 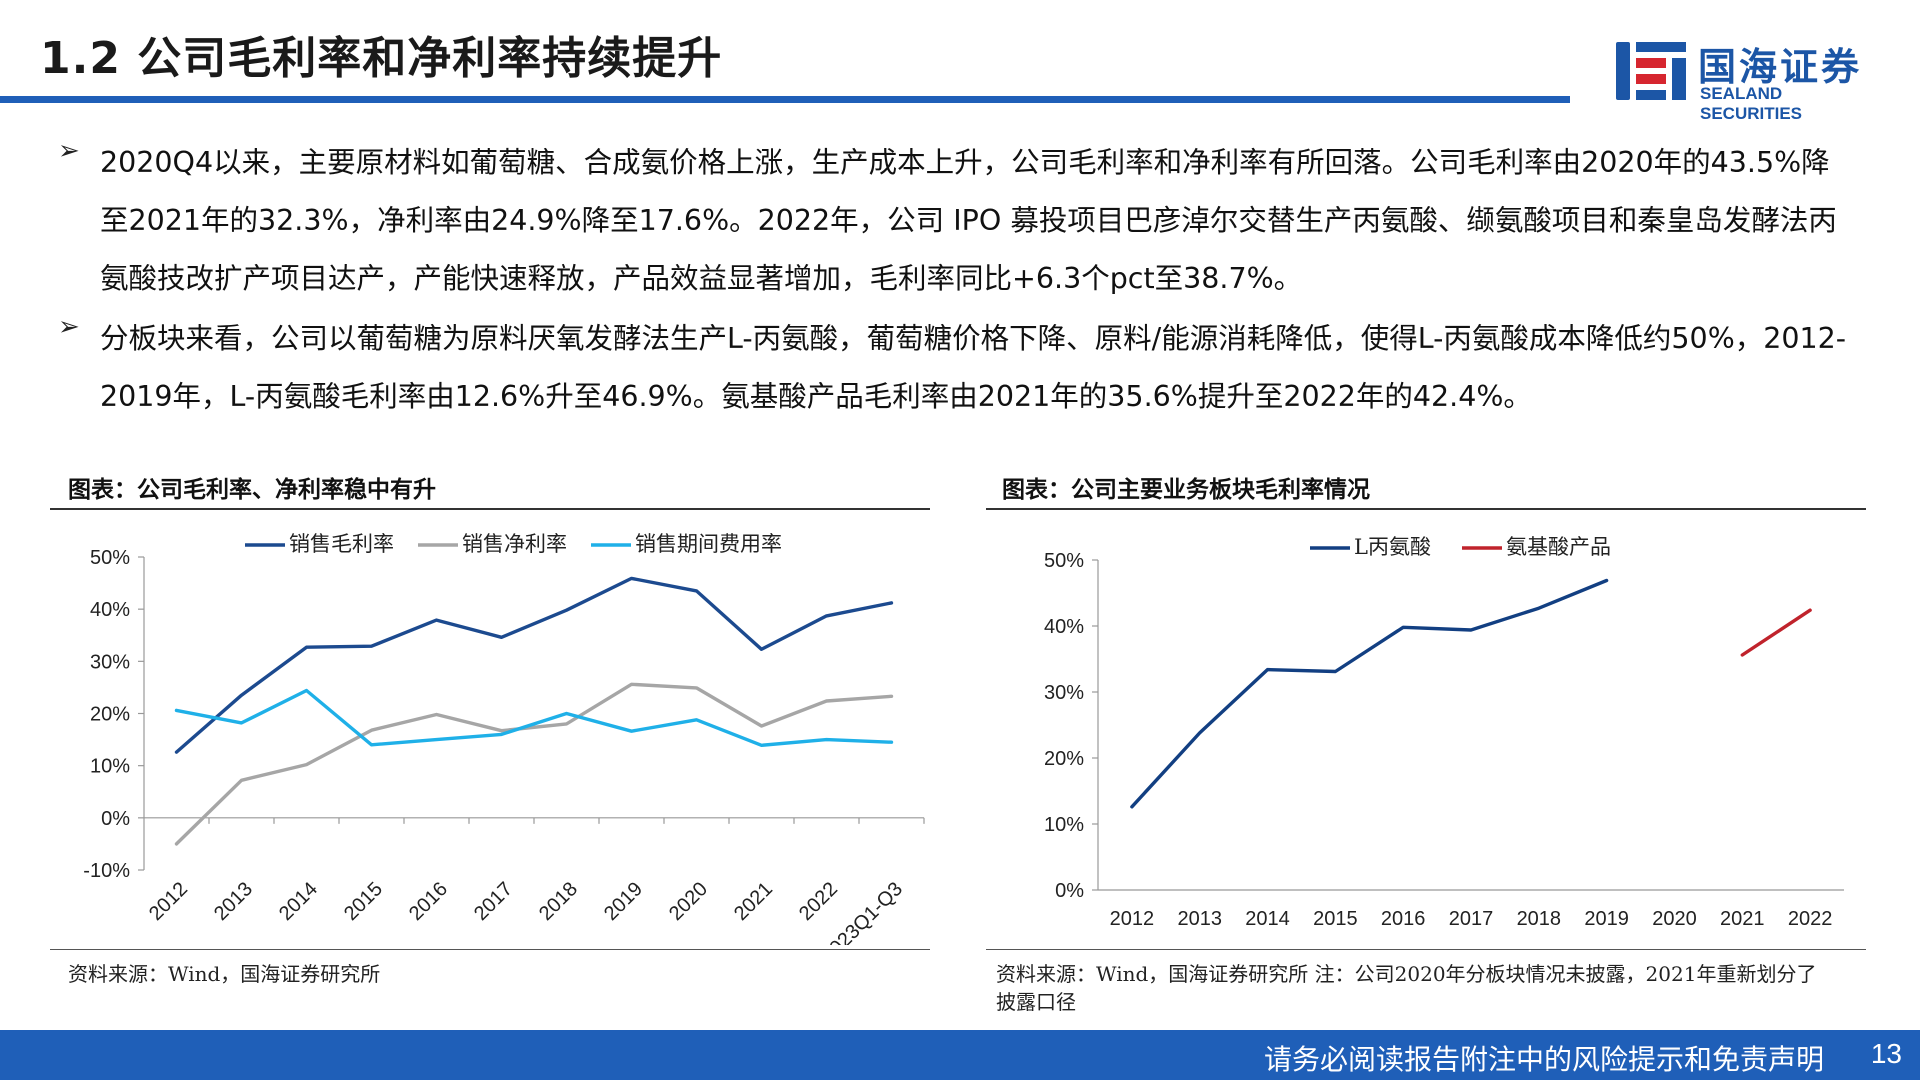 What do you see at coordinates (1543, 1059) in the screenshot?
I see `footer-disclaimer: 请务必阅读报告附注中的风险提示和免责声明` at bounding box center [1543, 1059].